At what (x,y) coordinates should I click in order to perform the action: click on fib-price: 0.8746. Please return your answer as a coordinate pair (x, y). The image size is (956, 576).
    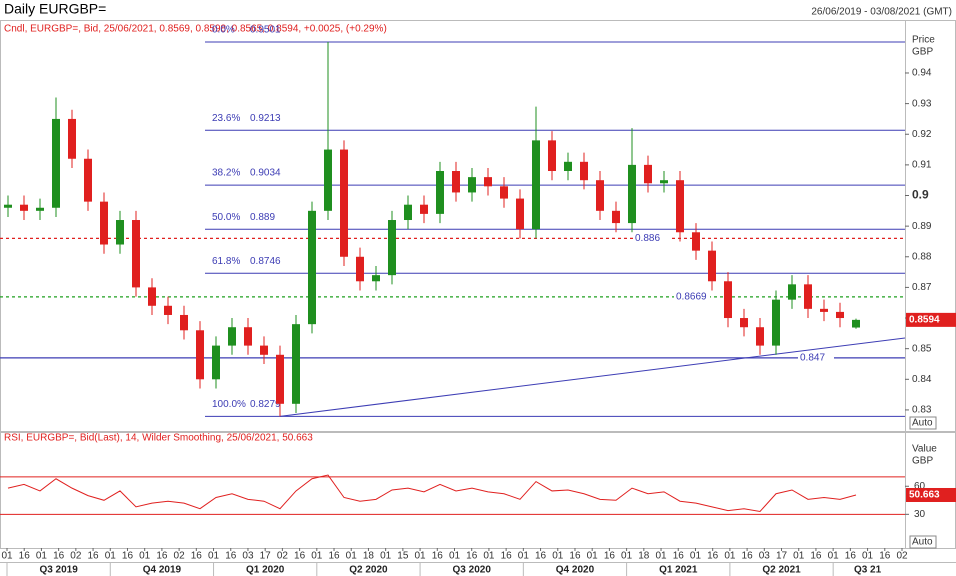
    Looking at the image, I should click on (265, 261).